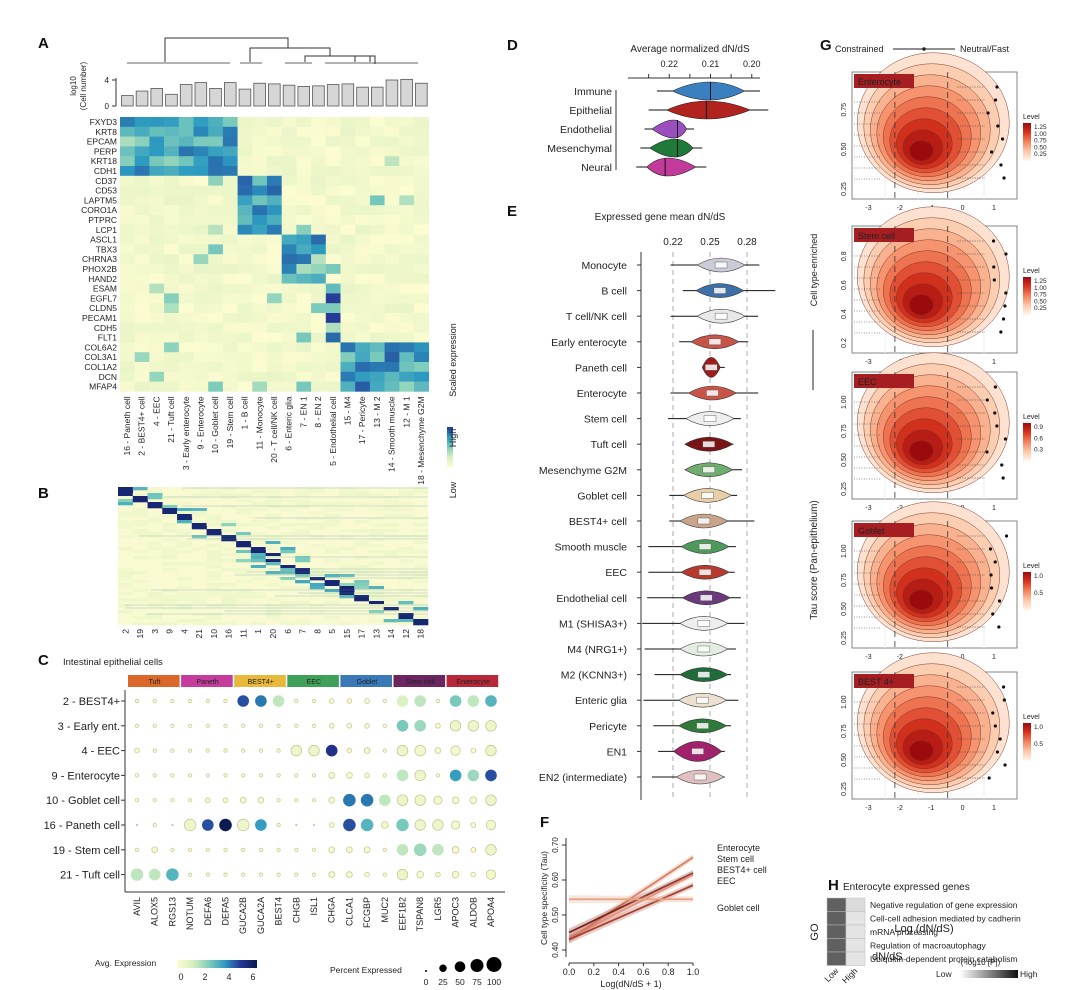 The height and width of the screenshot is (990, 1090). I want to click on gene-label: MFAP4, so click(103, 387).